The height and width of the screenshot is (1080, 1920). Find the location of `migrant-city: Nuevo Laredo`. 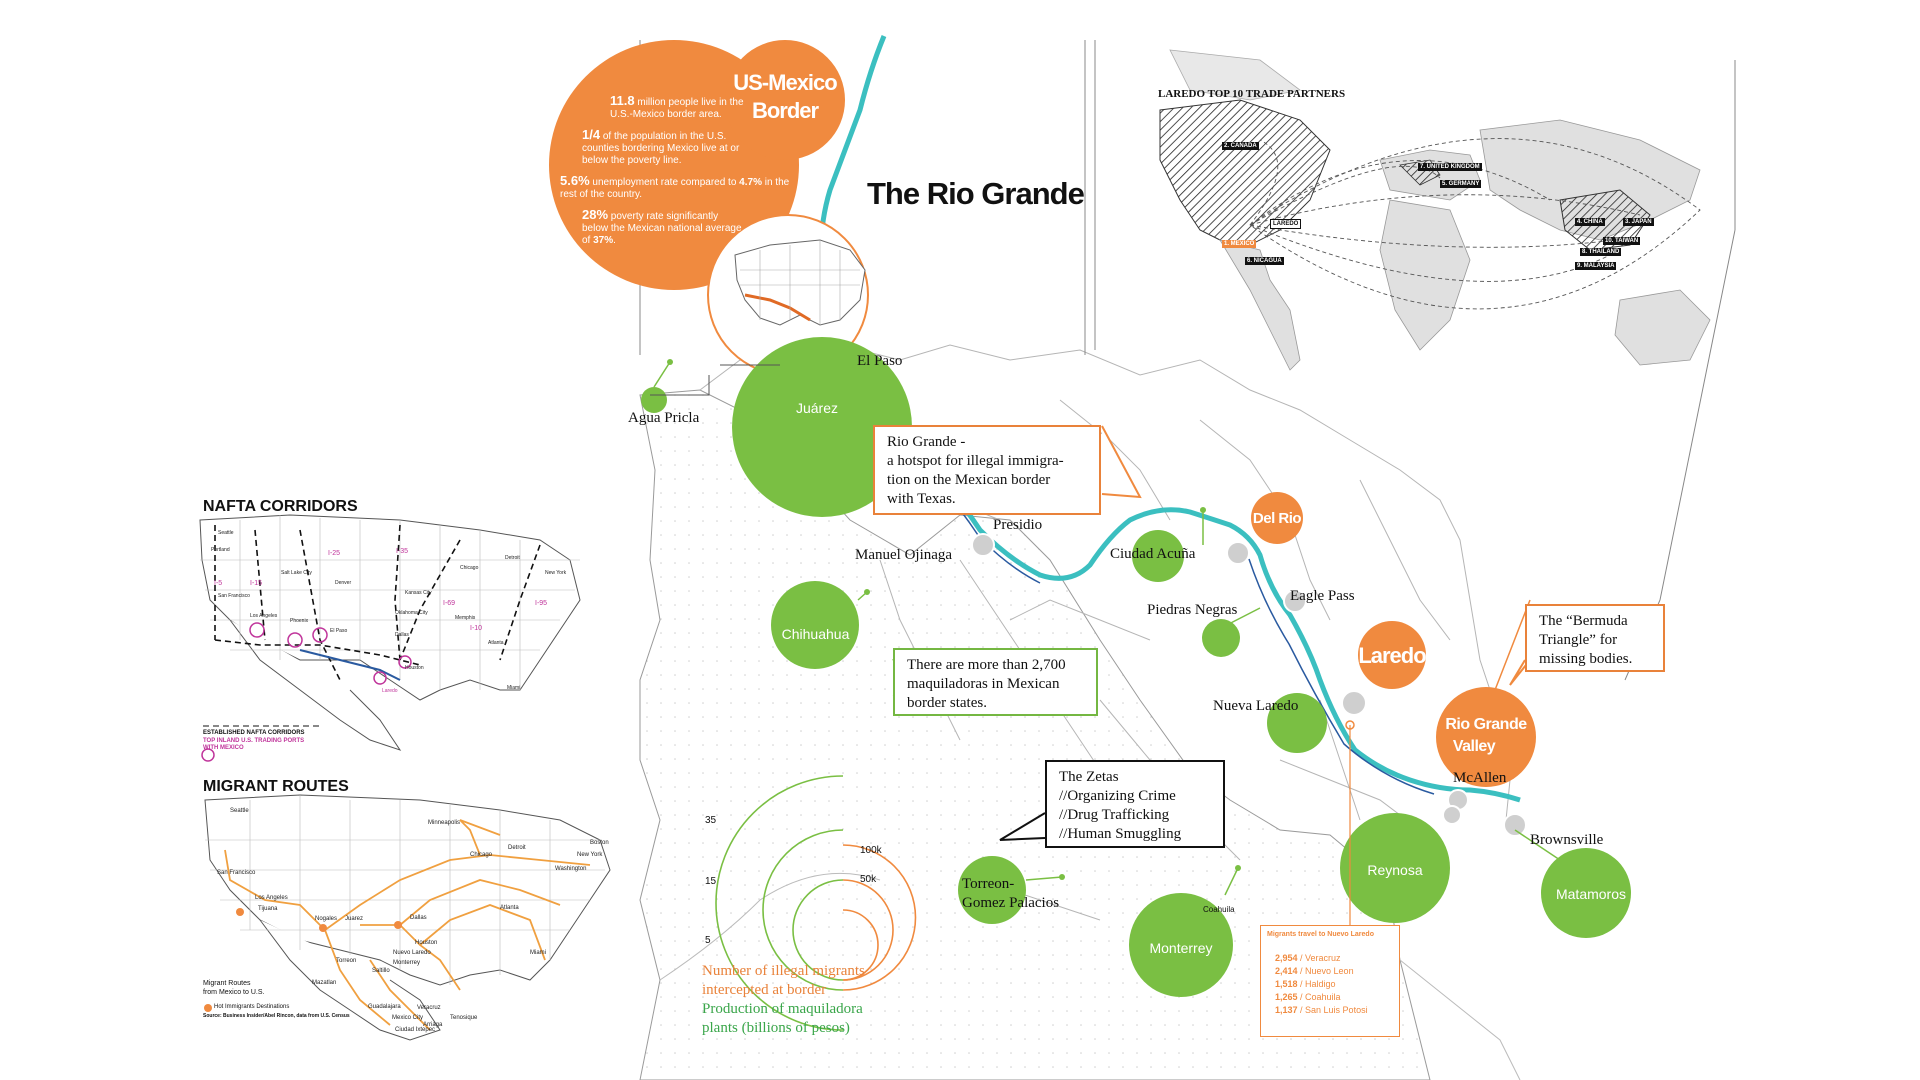

migrant-city: Nuevo Laredo is located at coordinates (412, 953).